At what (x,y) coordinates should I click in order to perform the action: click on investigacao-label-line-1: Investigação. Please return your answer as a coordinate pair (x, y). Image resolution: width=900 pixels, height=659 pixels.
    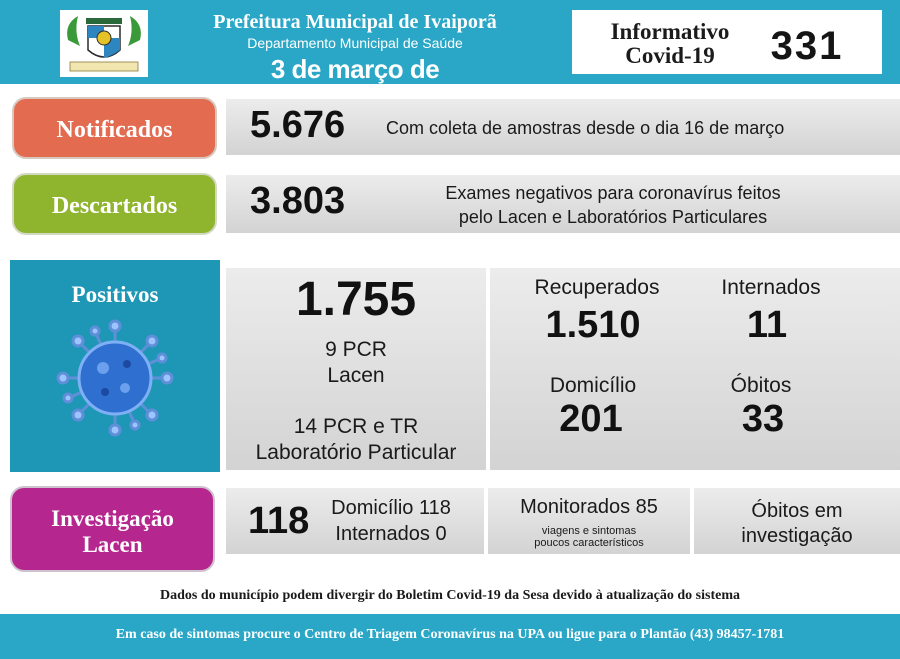
    Looking at the image, I should click on (112, 518).